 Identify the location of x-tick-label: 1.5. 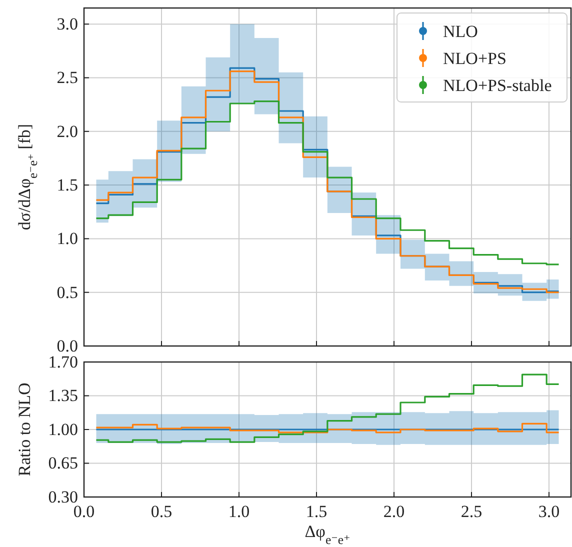
(317, 512).